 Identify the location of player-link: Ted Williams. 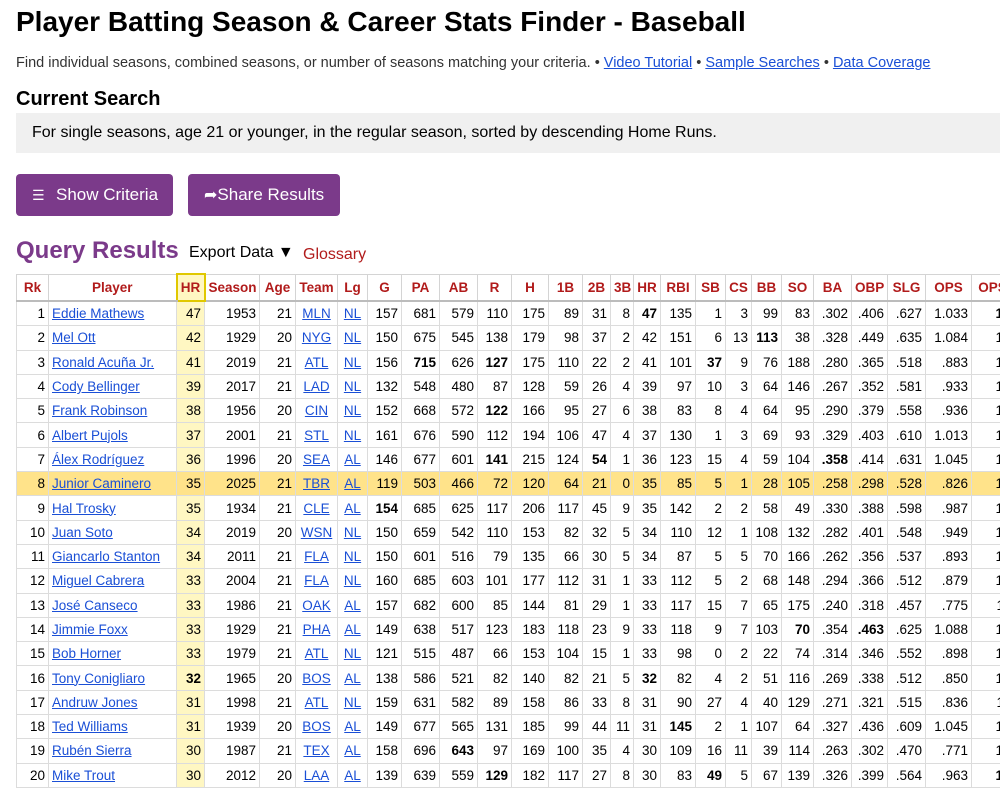
(90, 727).